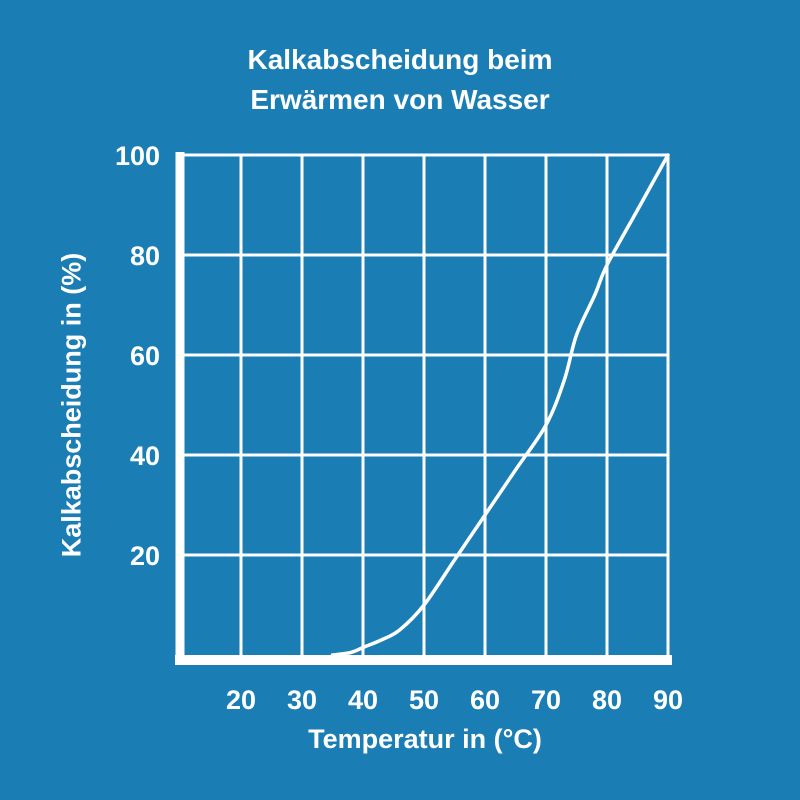  I want to click on x-tick-label-60: 60, so click(485, 700).